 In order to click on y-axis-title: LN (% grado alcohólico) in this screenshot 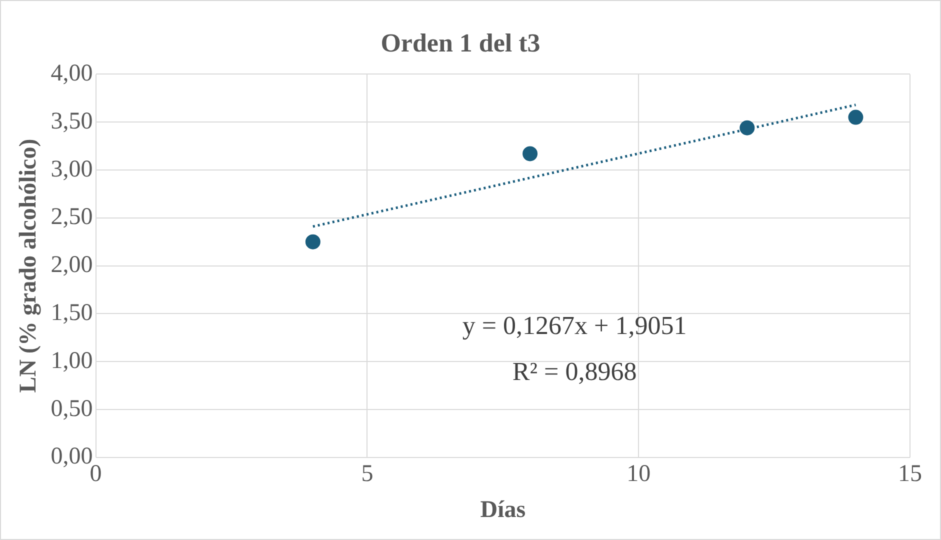, I will do `click(29, 265)`.